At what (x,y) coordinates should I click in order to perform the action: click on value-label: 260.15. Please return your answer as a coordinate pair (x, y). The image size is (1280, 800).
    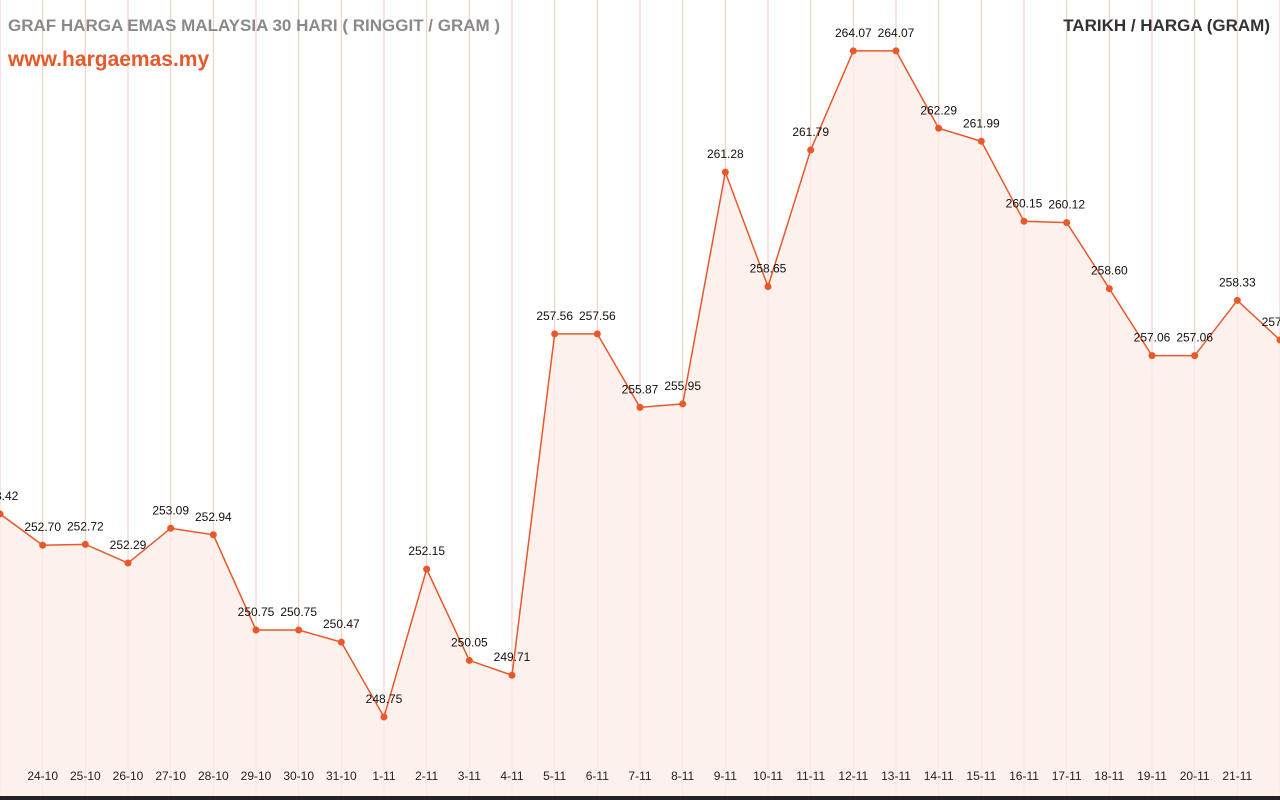
    Looking at the image, I should click on (1024, 203).